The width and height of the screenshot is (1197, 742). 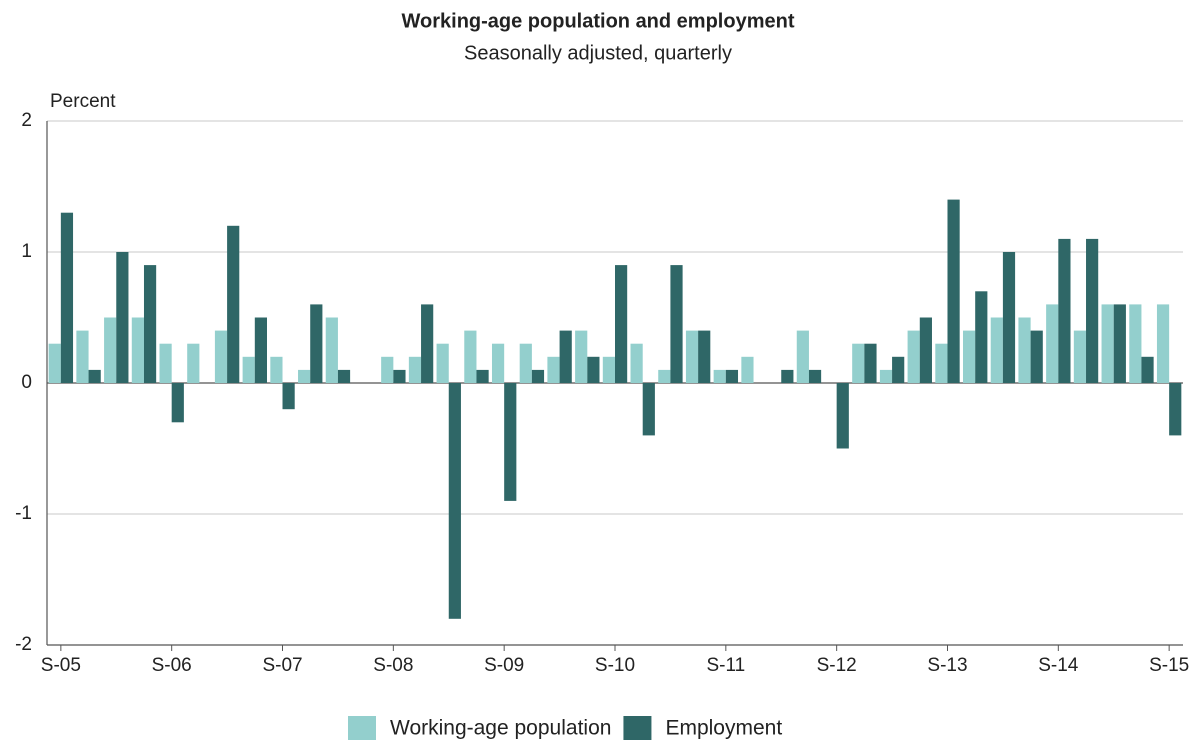 I want to click on x-tick-label: S-14, so click(x=1058, y=665).